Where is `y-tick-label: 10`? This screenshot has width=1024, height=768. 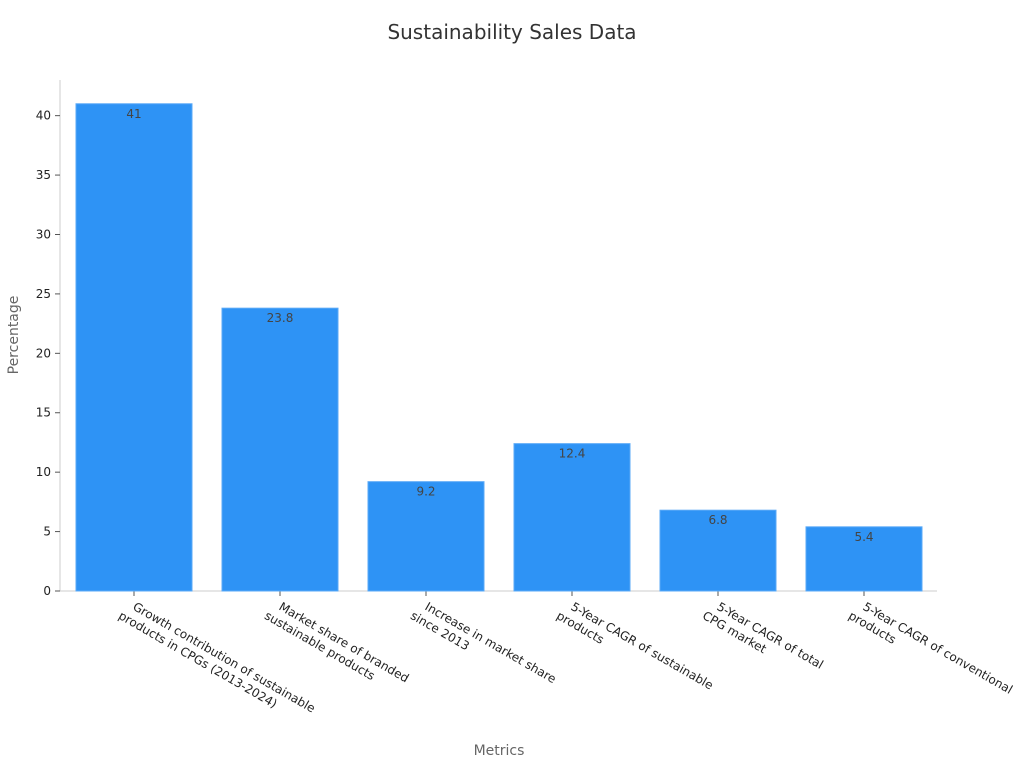
y-tick-label: 10 is located at coordinates (43, 472).